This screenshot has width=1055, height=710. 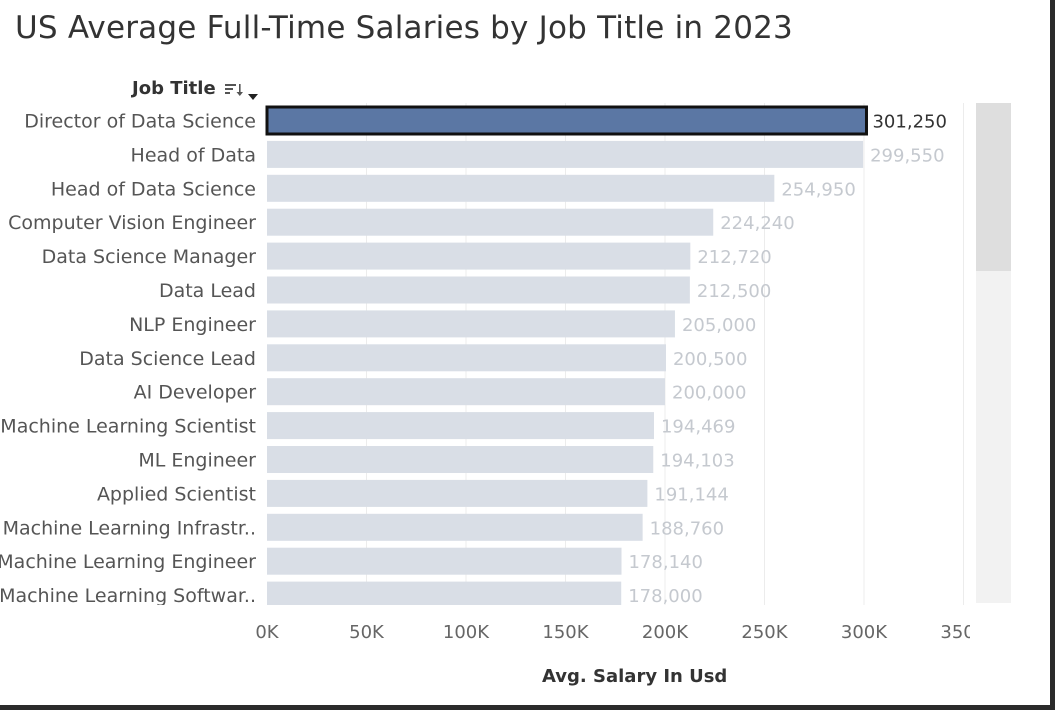 What do you see at coordinates (698, 427) in the screenshot?
I see `value-label: 194,469` at bounding box center [698, 427].